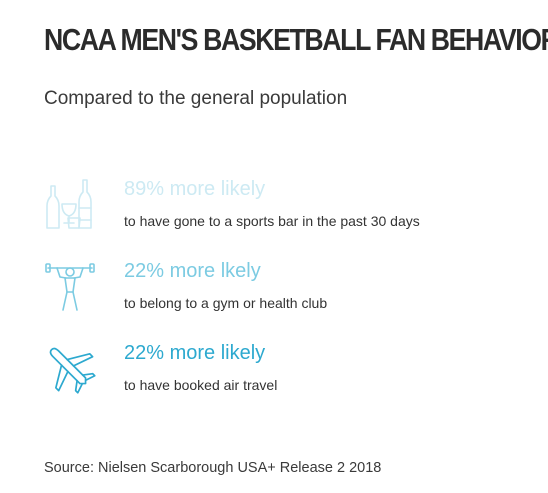 This screenshot has height=493, width=548. I want to click on bottles-glasses-icon, so click(70, 204).